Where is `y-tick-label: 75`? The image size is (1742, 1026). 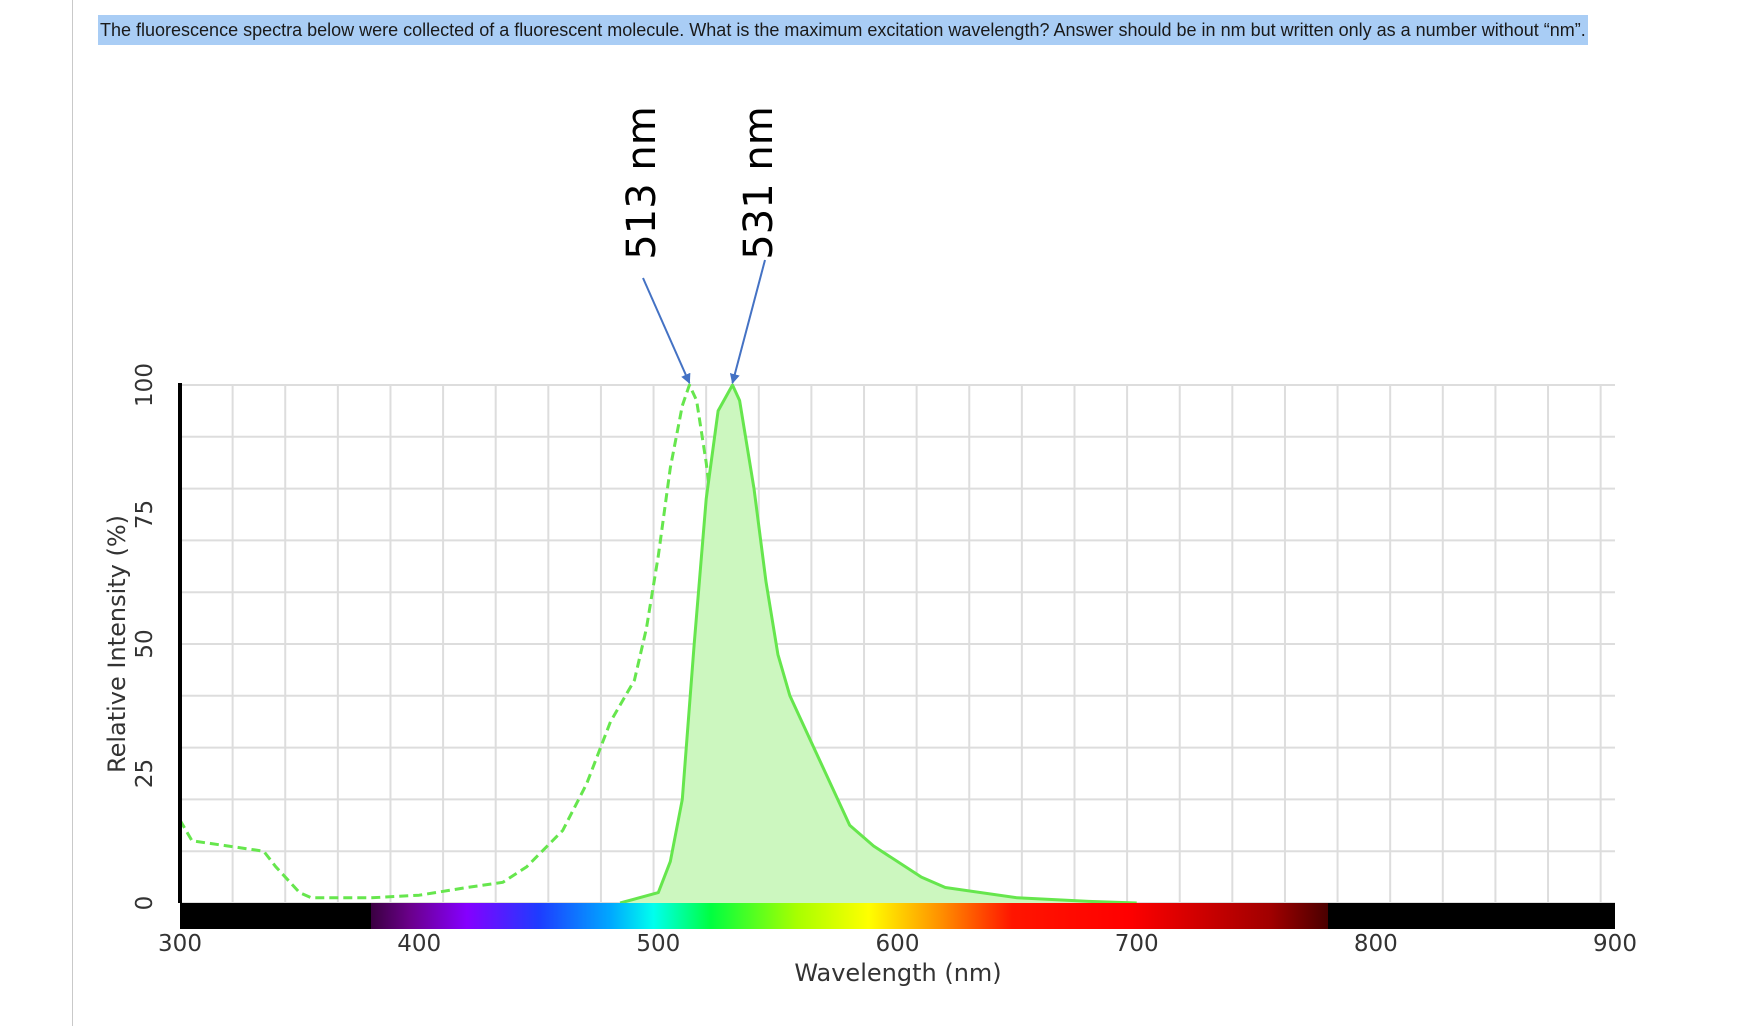
y-tick-label: 75 is located at coordinates (145, 514).